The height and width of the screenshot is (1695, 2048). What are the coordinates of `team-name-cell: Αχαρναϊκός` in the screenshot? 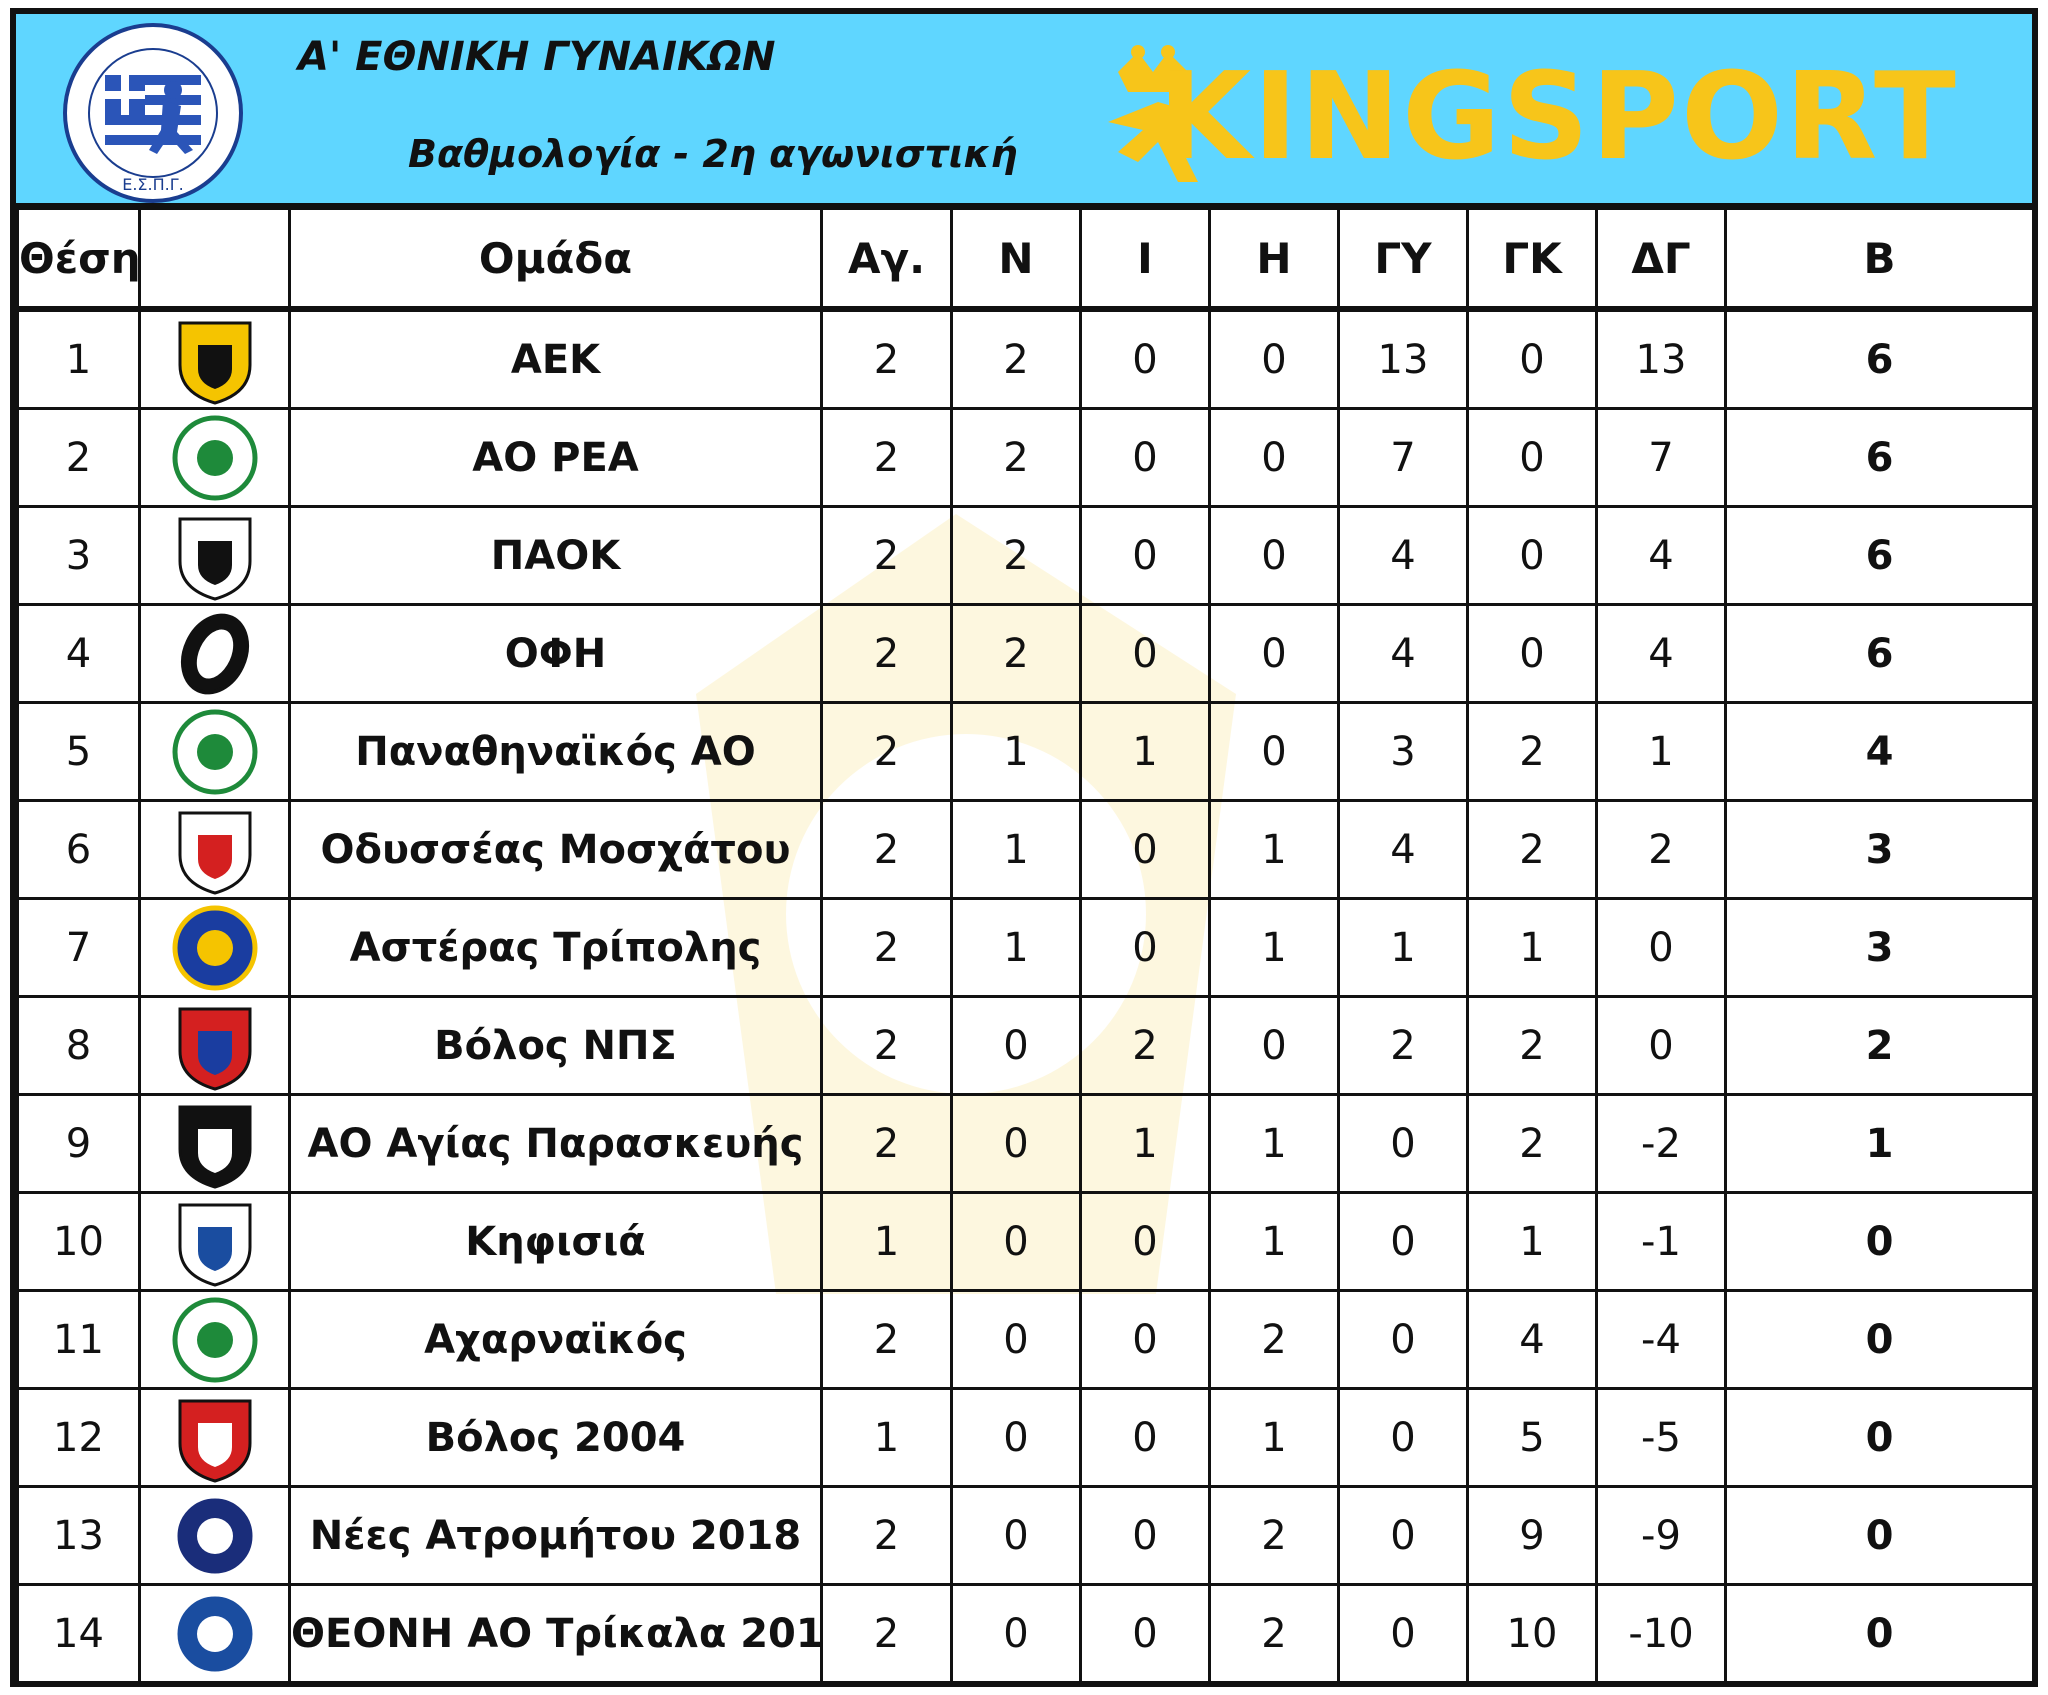 It's located at (555, 1339).